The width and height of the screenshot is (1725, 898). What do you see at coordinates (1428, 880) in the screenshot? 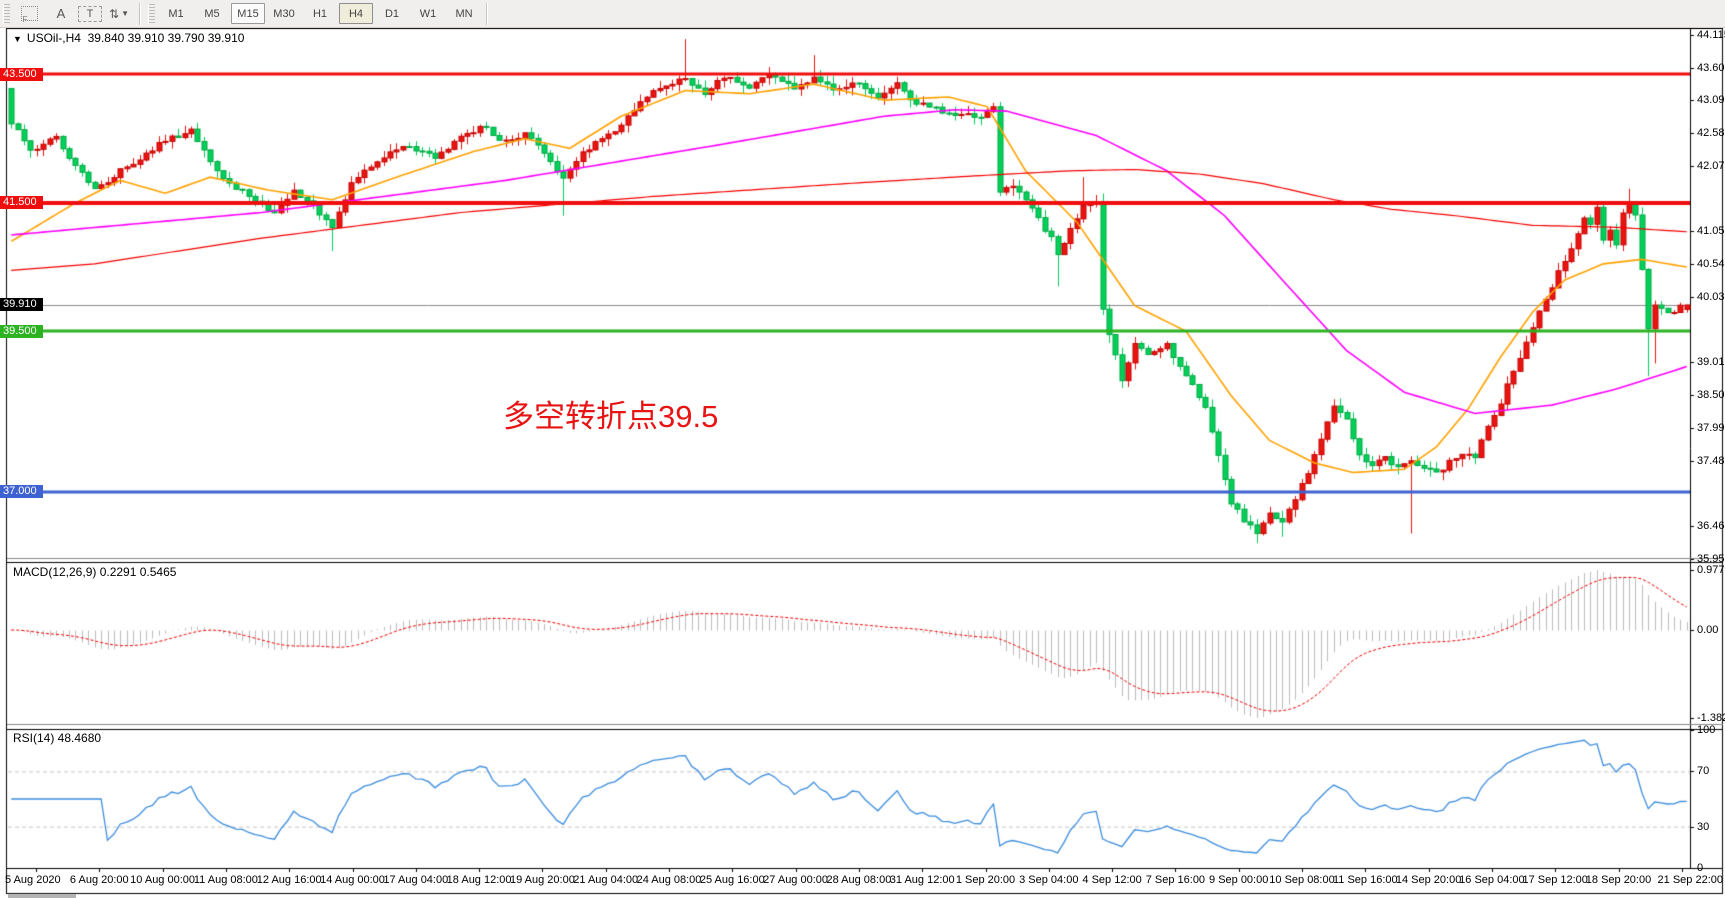
I see `time-axis-label: 14 Sep 20:00` at bounding box center [1428, 880].